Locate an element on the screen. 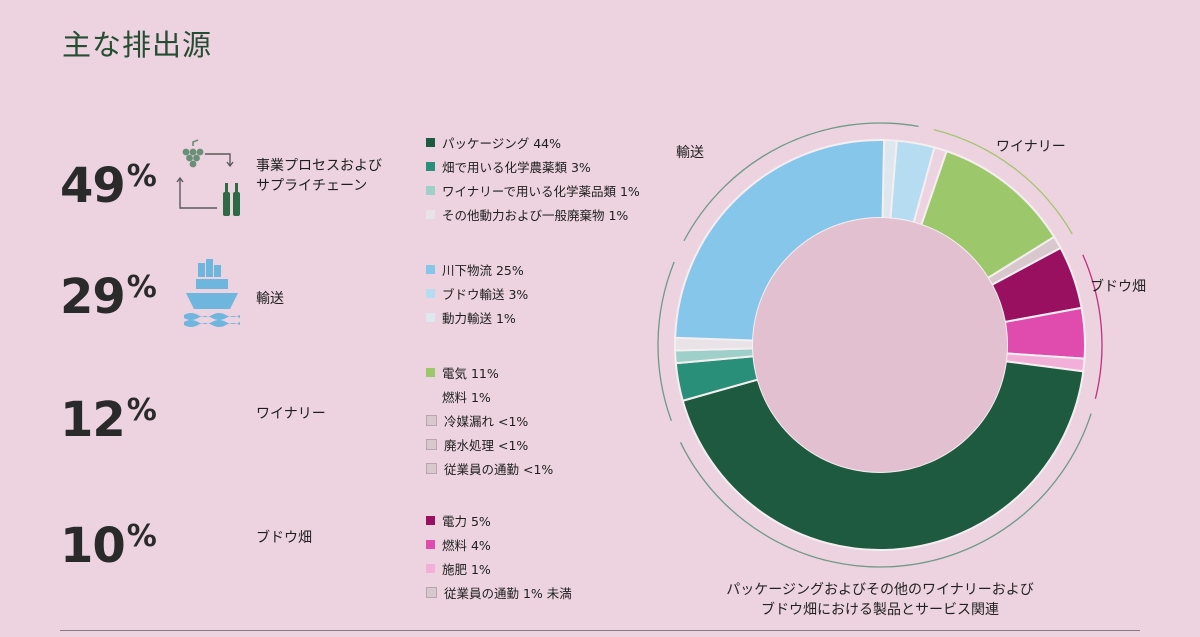 The height and width of the screenshot is (637, 1200). legend-item: 廃水処理 <1% is located at coordinates (489, 444).